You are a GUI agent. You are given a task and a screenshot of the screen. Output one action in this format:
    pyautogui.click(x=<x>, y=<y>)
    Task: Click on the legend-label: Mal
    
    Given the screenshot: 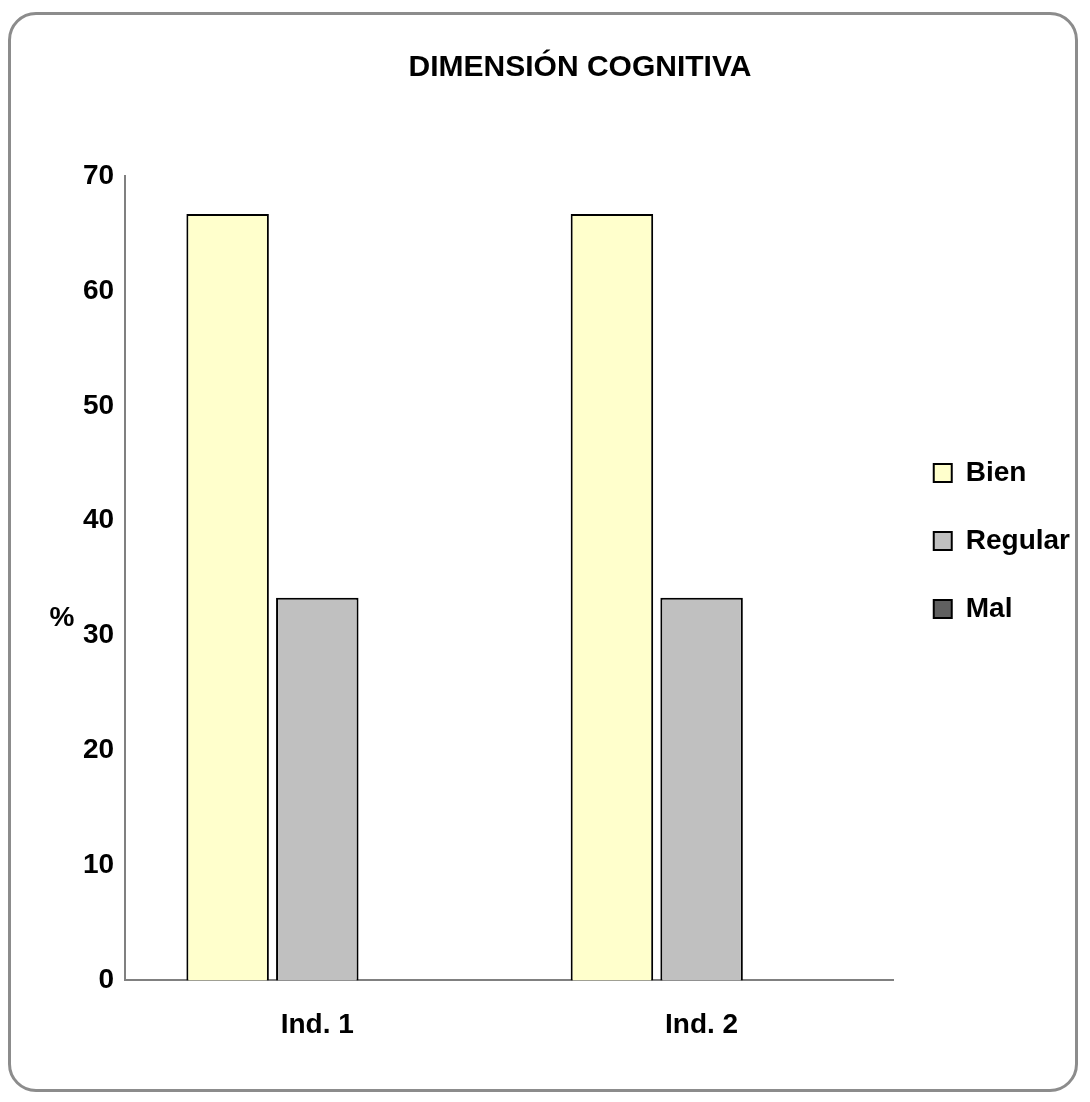 What is the action you would take?
    pyautogui.click(x=989, y=607)
    